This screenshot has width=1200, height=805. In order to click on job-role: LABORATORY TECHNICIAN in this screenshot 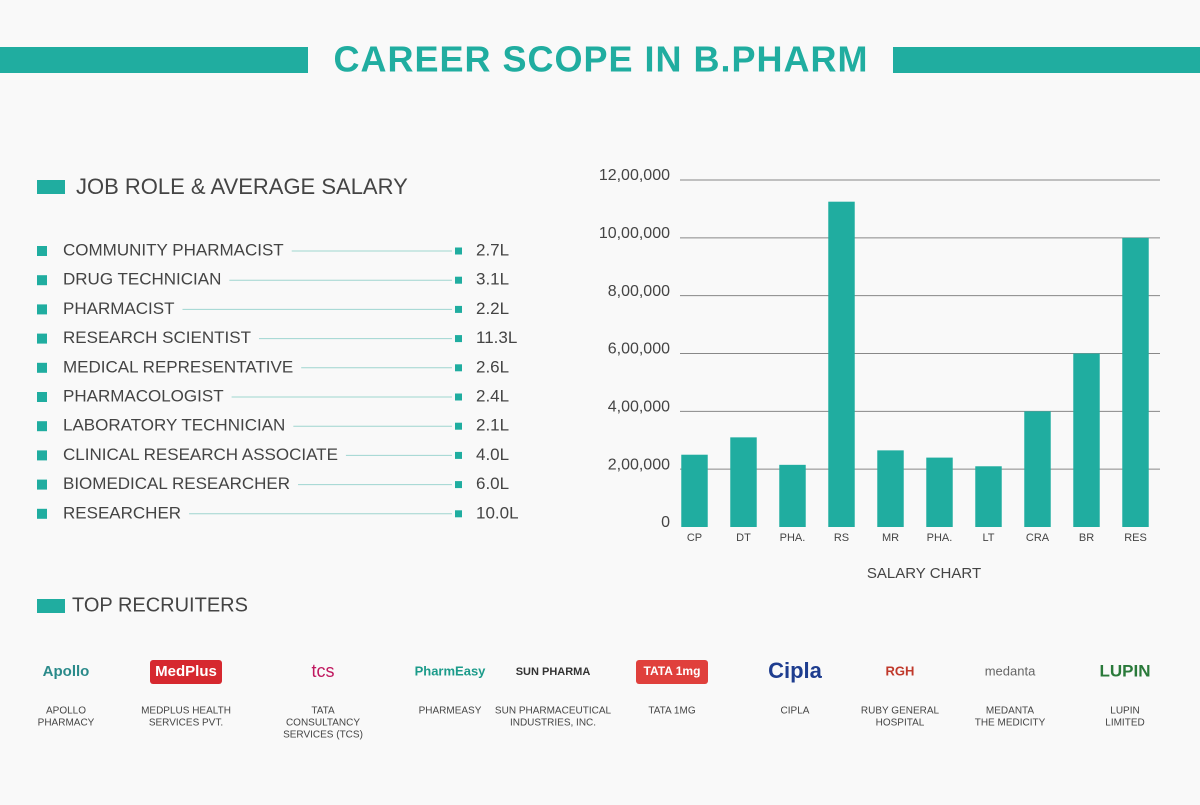, I will do `click(174, 425)`.